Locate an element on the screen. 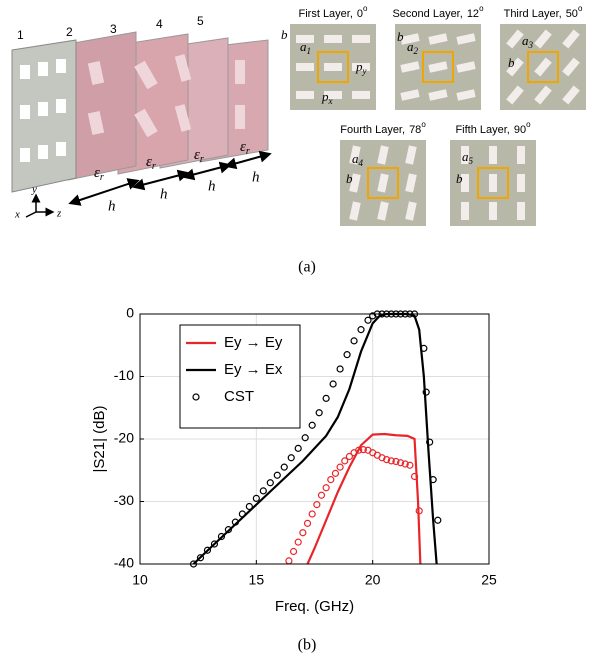  layer-name: Second Layer, is located at coordinates (427, 14).